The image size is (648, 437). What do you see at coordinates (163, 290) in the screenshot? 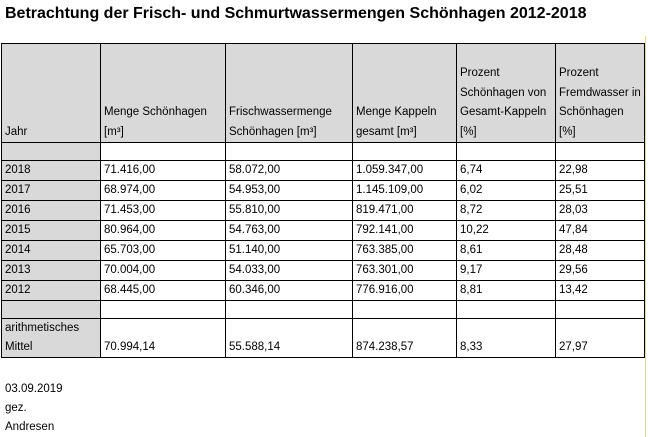
I see `table-cell: 68.445,00` at bounding box center [163, 290].